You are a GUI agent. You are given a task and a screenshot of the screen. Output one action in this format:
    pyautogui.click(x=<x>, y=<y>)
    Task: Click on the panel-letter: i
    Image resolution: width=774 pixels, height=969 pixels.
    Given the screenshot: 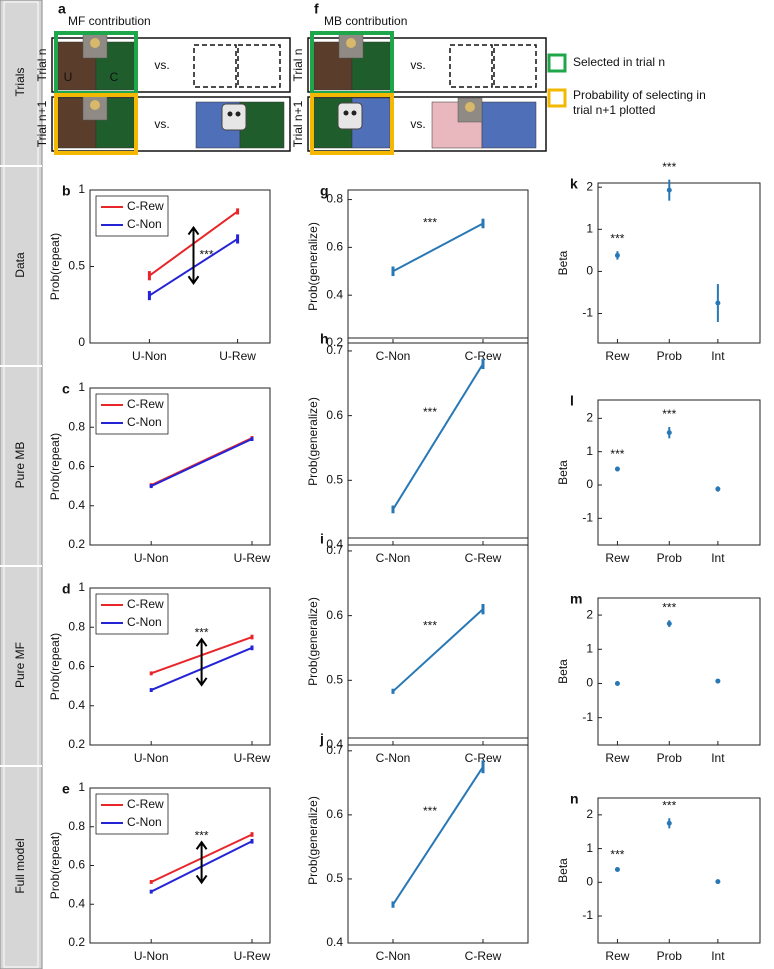 What is the action you would take?
    pyautogui.click(x=322, y=539)
    